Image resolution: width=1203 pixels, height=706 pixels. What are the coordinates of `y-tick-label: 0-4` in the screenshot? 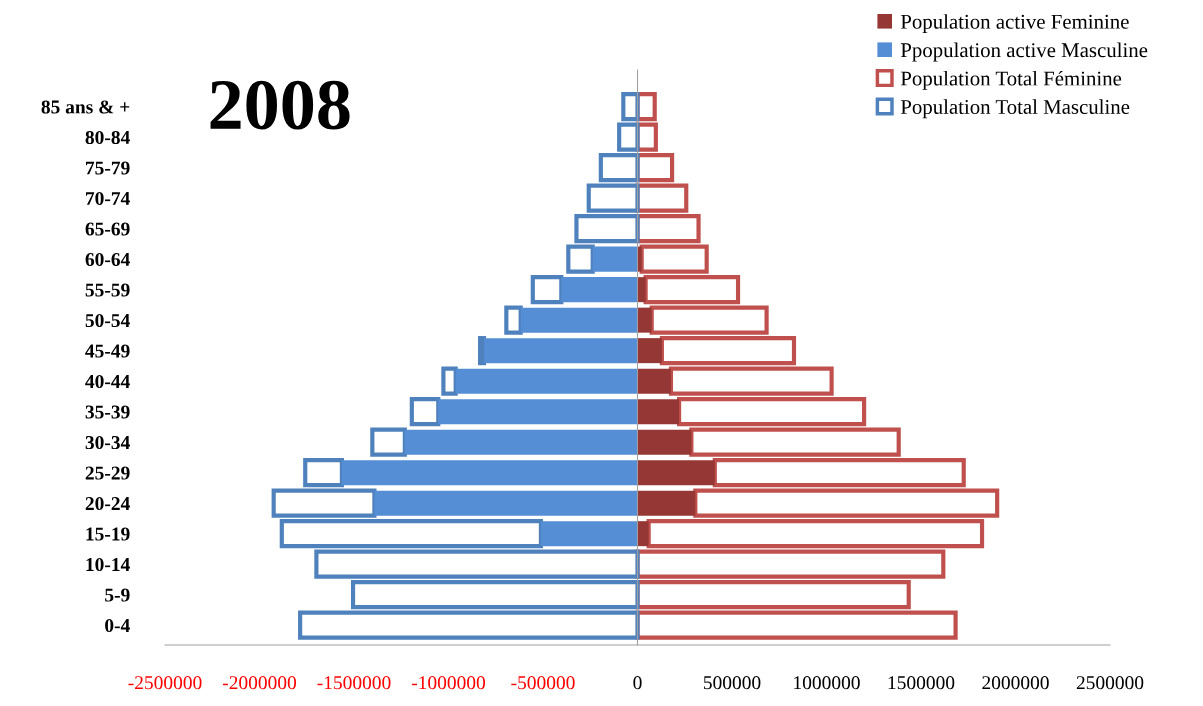 It's located at (117, 625).